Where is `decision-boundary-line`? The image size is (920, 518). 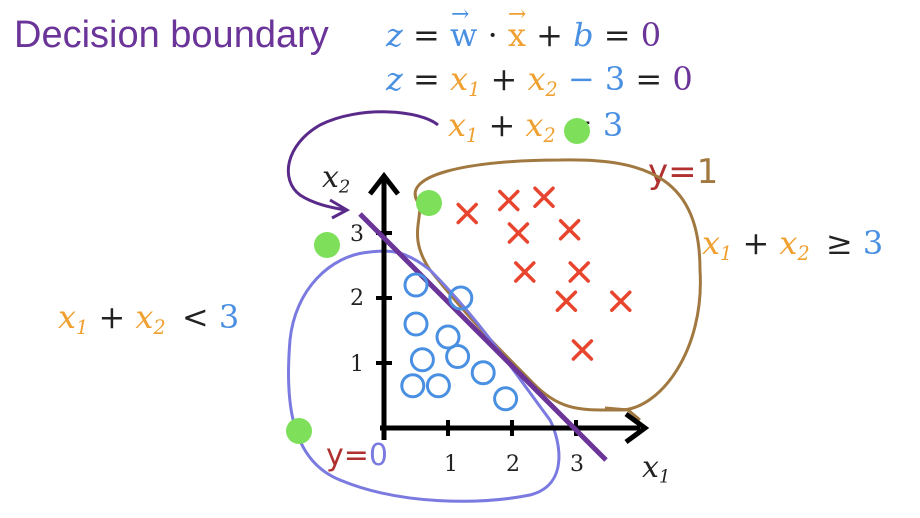 decision-boundary-line is located at coordinates (483, 337).